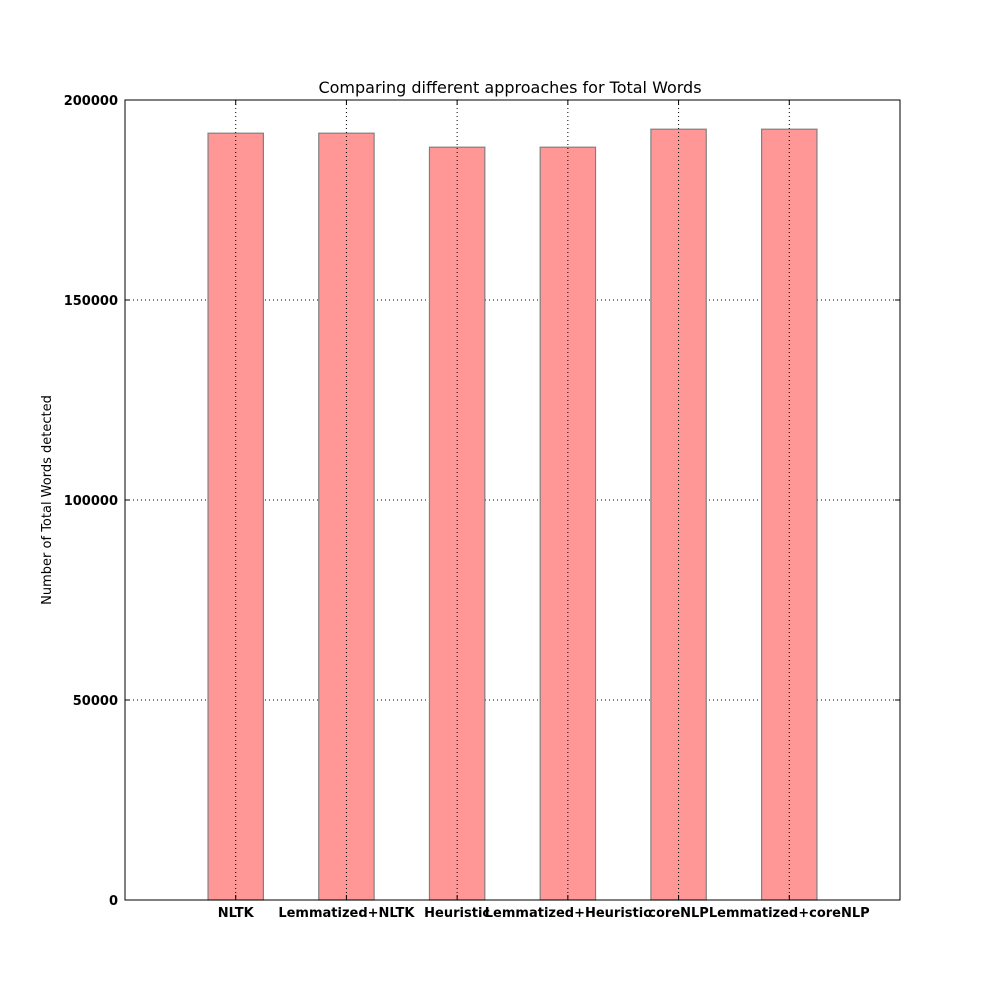  What do you see at coordinates (47, 500) in the screenshot?
I see `y-axis-label: Number of Total Words detected` at bounding box center [47, 500].